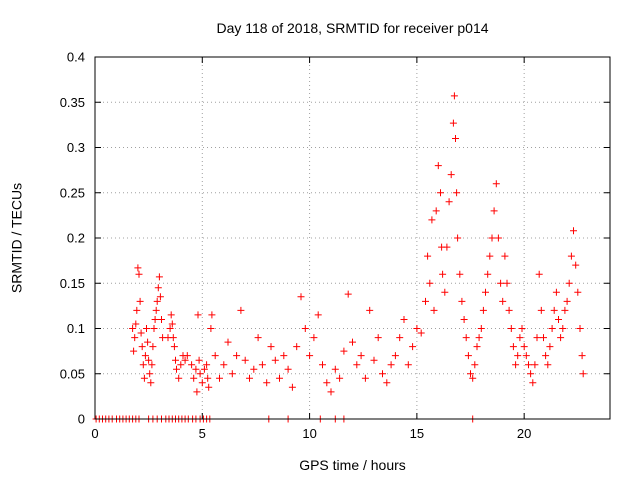 This screenshot has height=480, width=640. What do you see at coordinates (309, 433) in the screenshot?
I see `x-tick-label: 10` at bounding box center [309, 433].